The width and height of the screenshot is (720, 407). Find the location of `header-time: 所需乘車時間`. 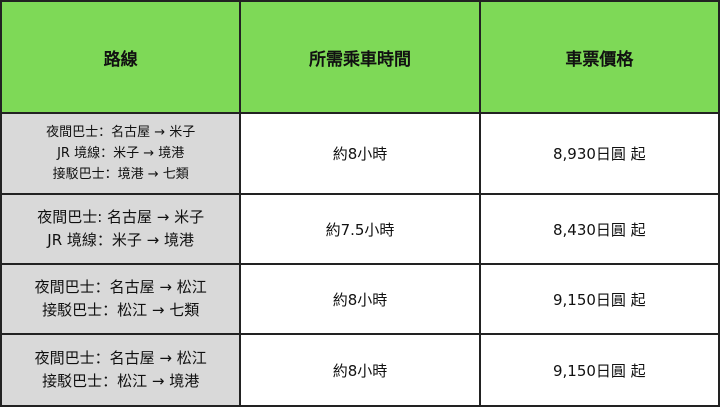

header-time: 所需乘車時間 is located at coordinates (360, 57).